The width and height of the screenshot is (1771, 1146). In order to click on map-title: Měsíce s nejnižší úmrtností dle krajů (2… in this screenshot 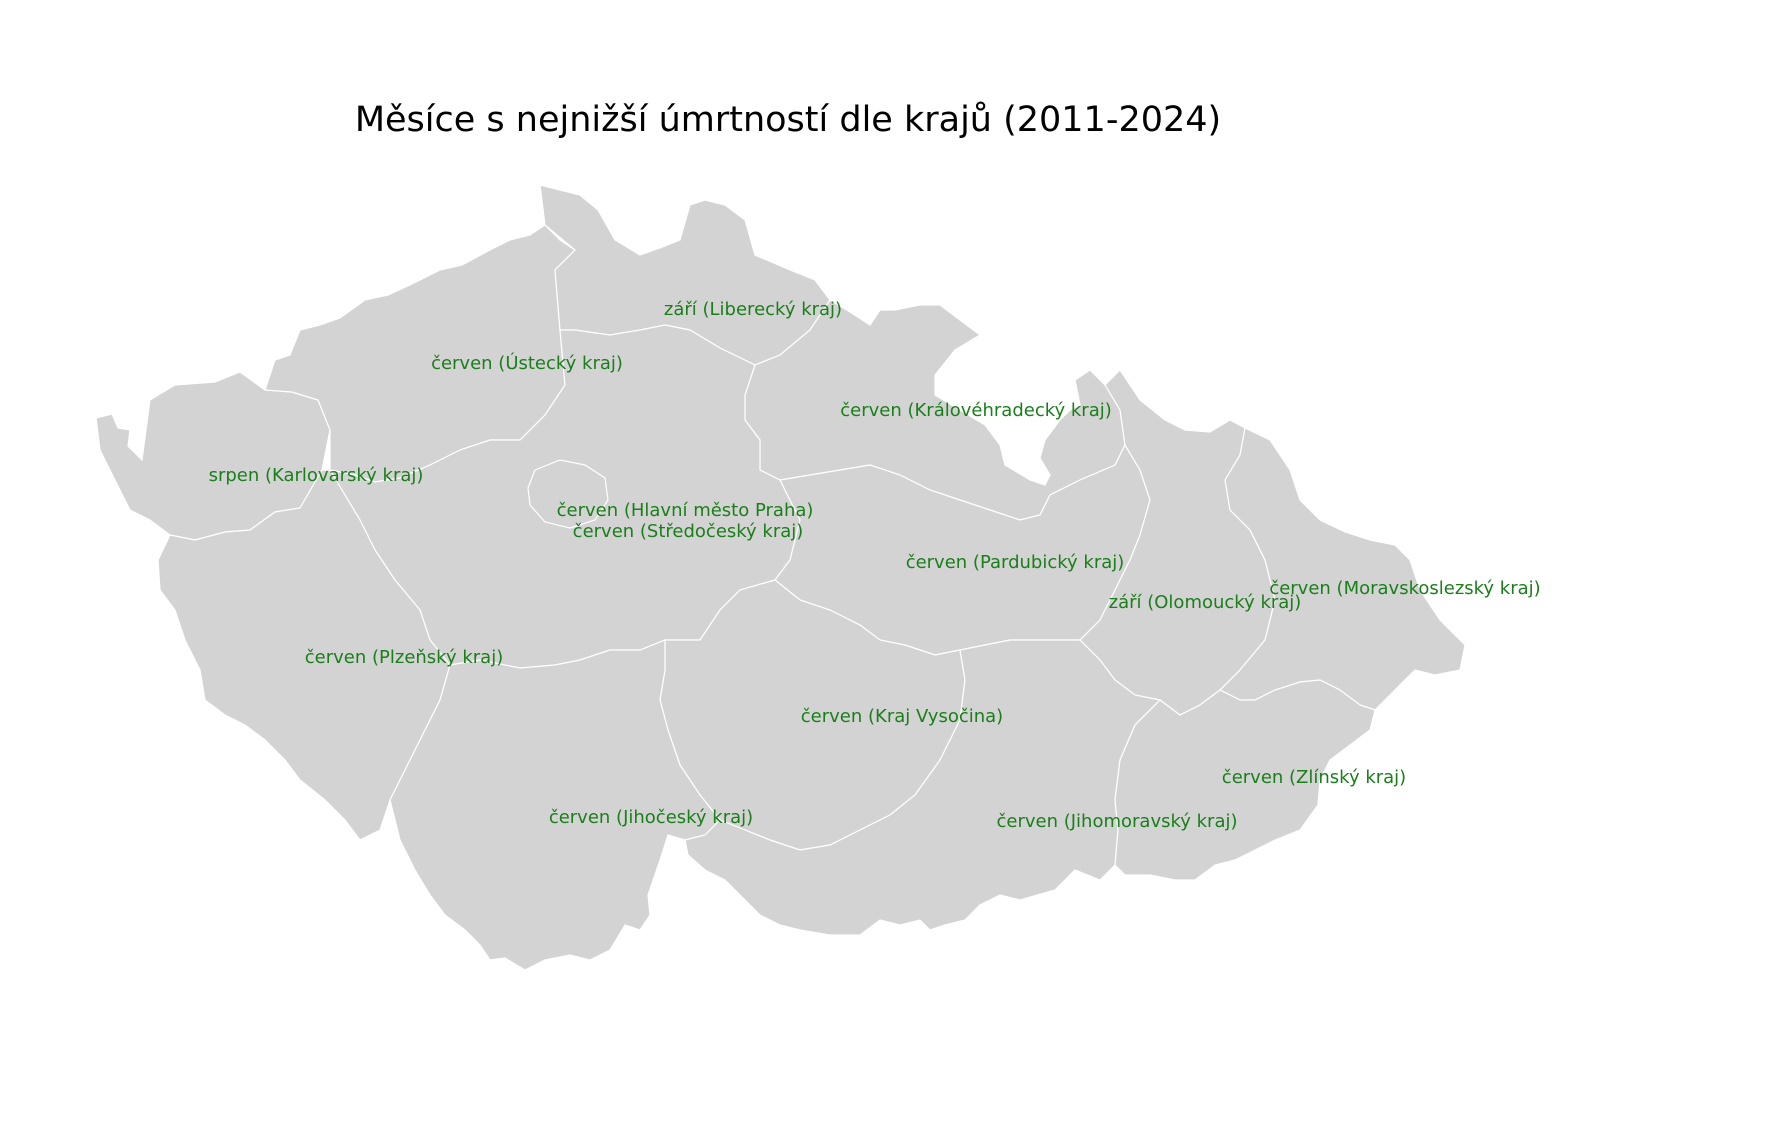, I will do `click(788, 120)`.